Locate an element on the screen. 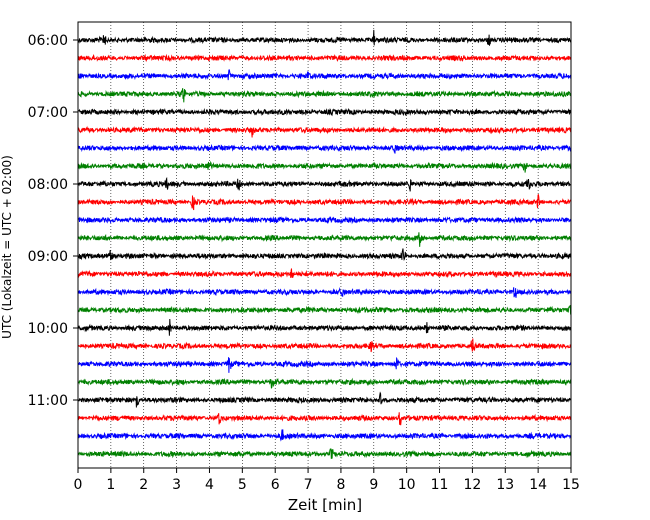 The width and height of the screenshot is (650, 520). y-tick-label: 10:00 is located at coordinates (48, 329).